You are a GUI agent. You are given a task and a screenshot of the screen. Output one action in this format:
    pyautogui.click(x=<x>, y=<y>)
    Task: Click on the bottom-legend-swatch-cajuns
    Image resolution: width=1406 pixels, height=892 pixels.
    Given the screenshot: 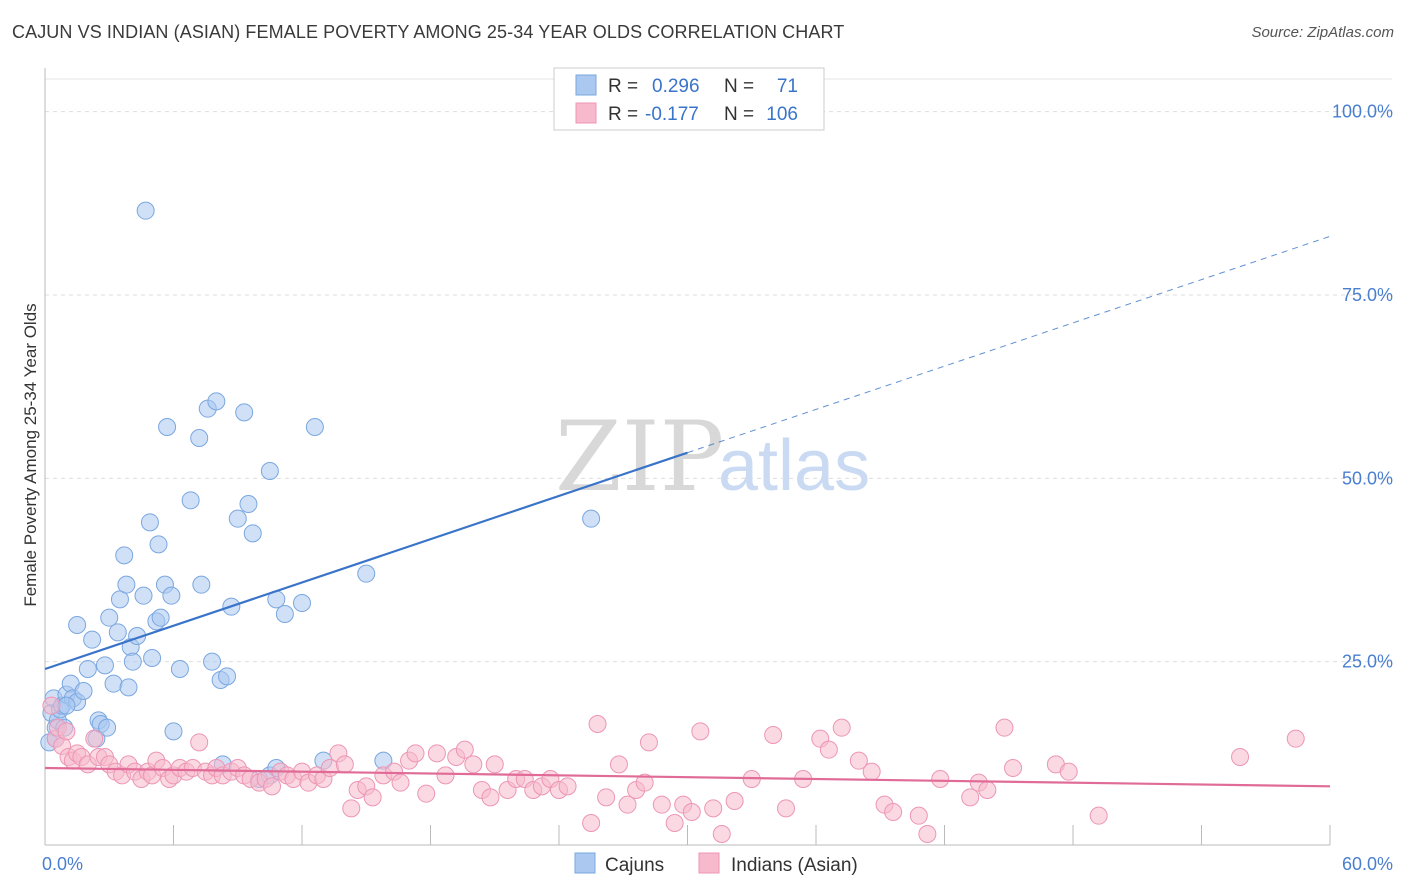 What is the action you would take?
    pyautogui.click(x=585, y=863)
    